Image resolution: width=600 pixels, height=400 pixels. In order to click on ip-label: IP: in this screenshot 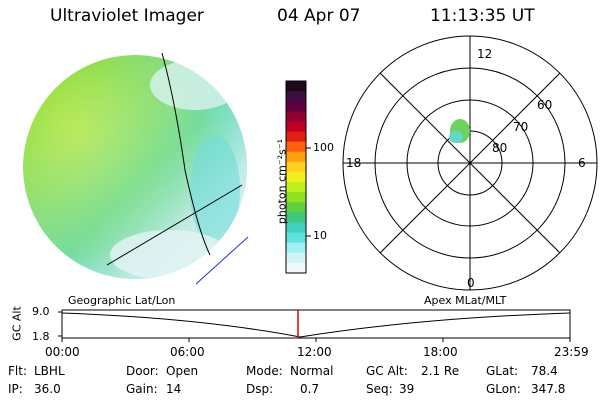, I will do `click(15, 389)`.